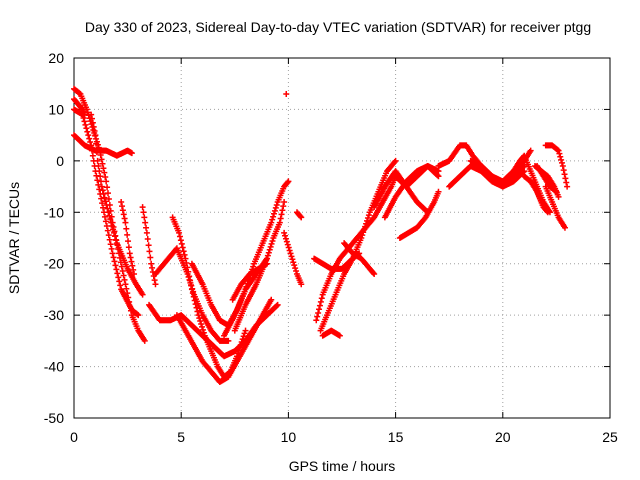 The image size is (640, 480). Describe the element at coordinates (358, 245) in the screenshot. I see `series-sat-u` at that location.